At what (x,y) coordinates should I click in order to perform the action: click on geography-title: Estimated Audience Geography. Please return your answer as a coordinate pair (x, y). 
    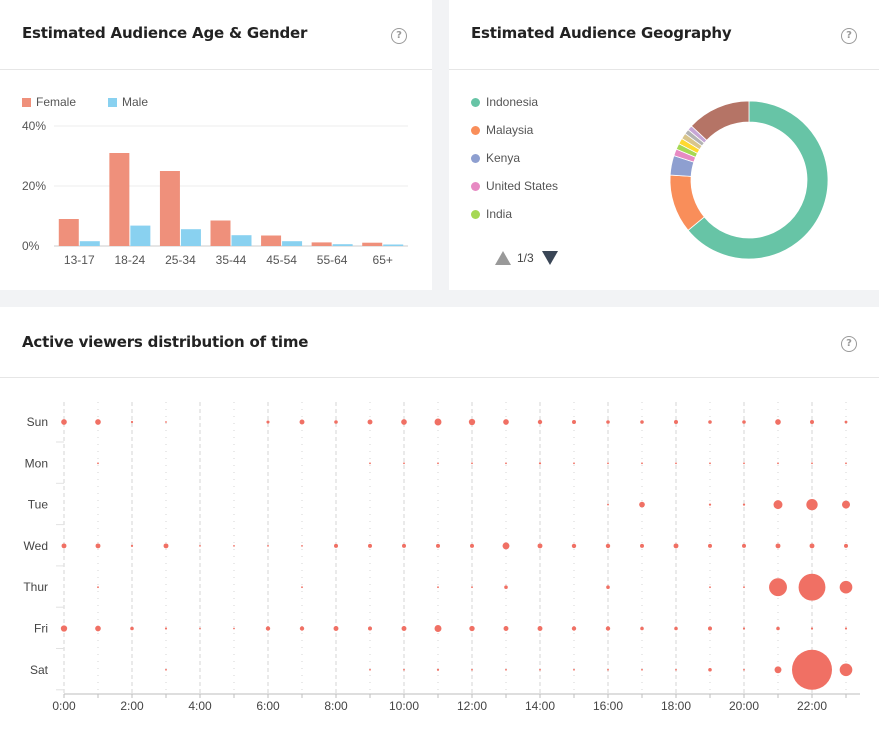
    Looking at the image, I should click on (601, 33).